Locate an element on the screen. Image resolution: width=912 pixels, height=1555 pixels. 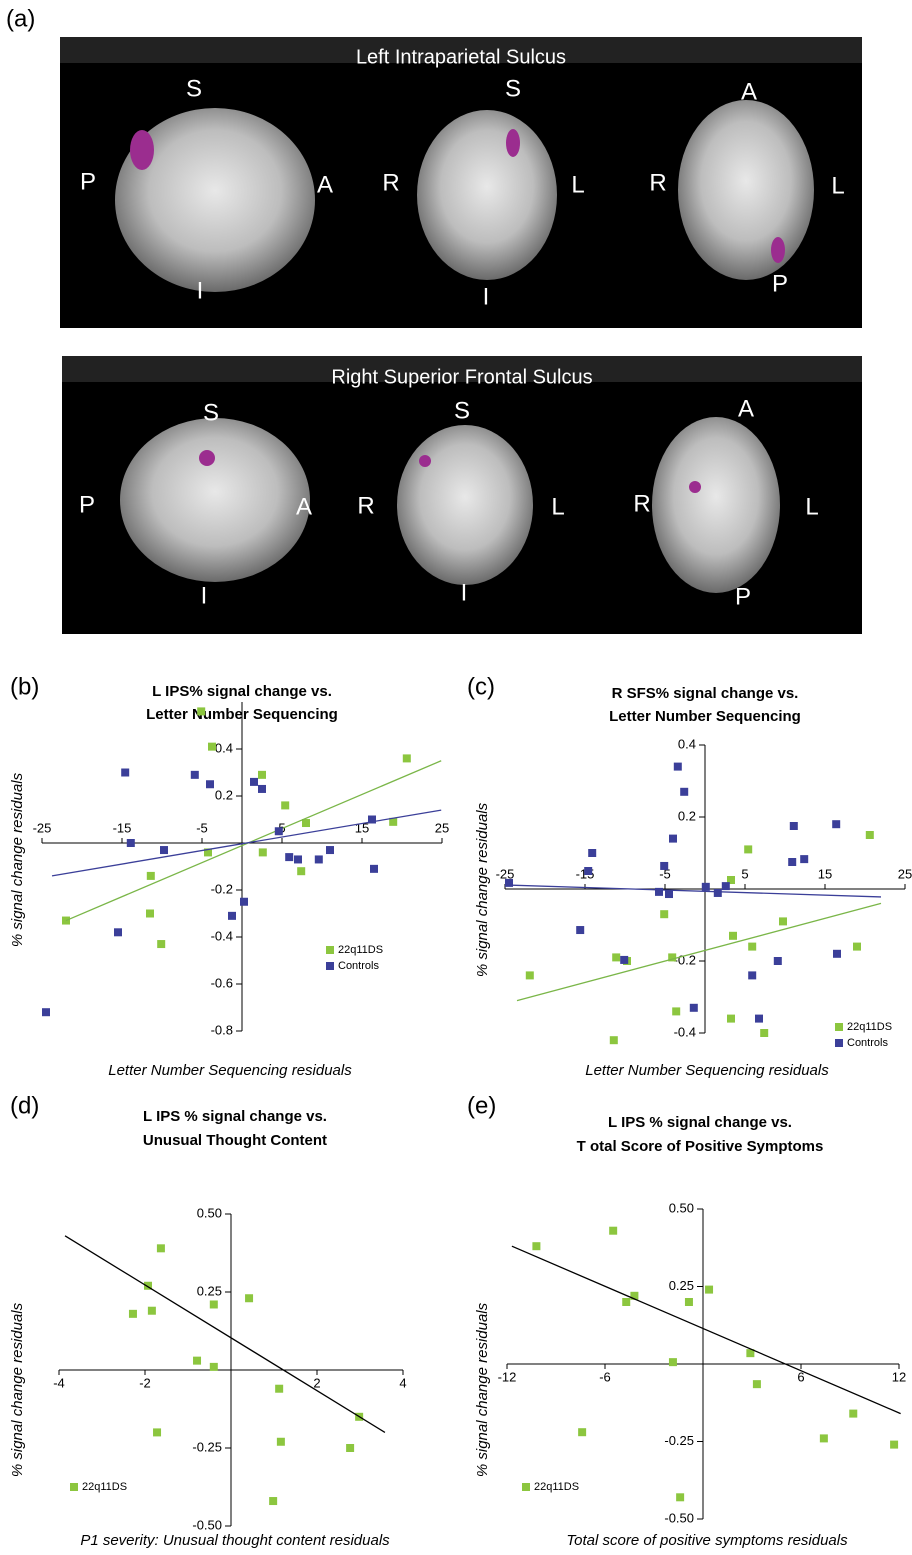
x-tick-label: -25 is located at coordinates (42, 827).